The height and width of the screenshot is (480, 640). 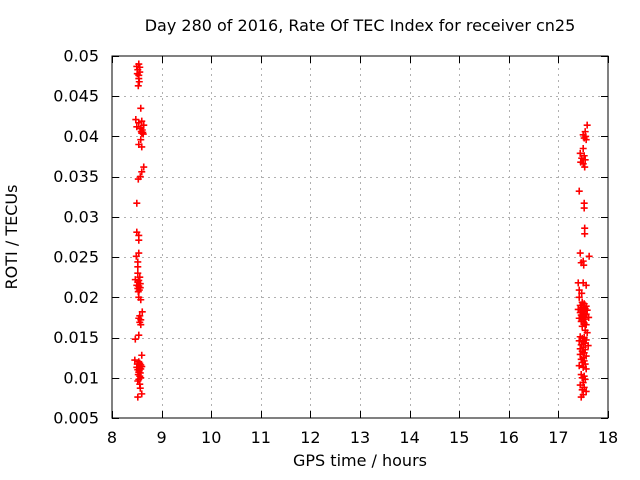 What do you see at coordinates (81, 377) in the screenshot?
I see `y-tick-label: 0.01` at bounding box center [81, 377].